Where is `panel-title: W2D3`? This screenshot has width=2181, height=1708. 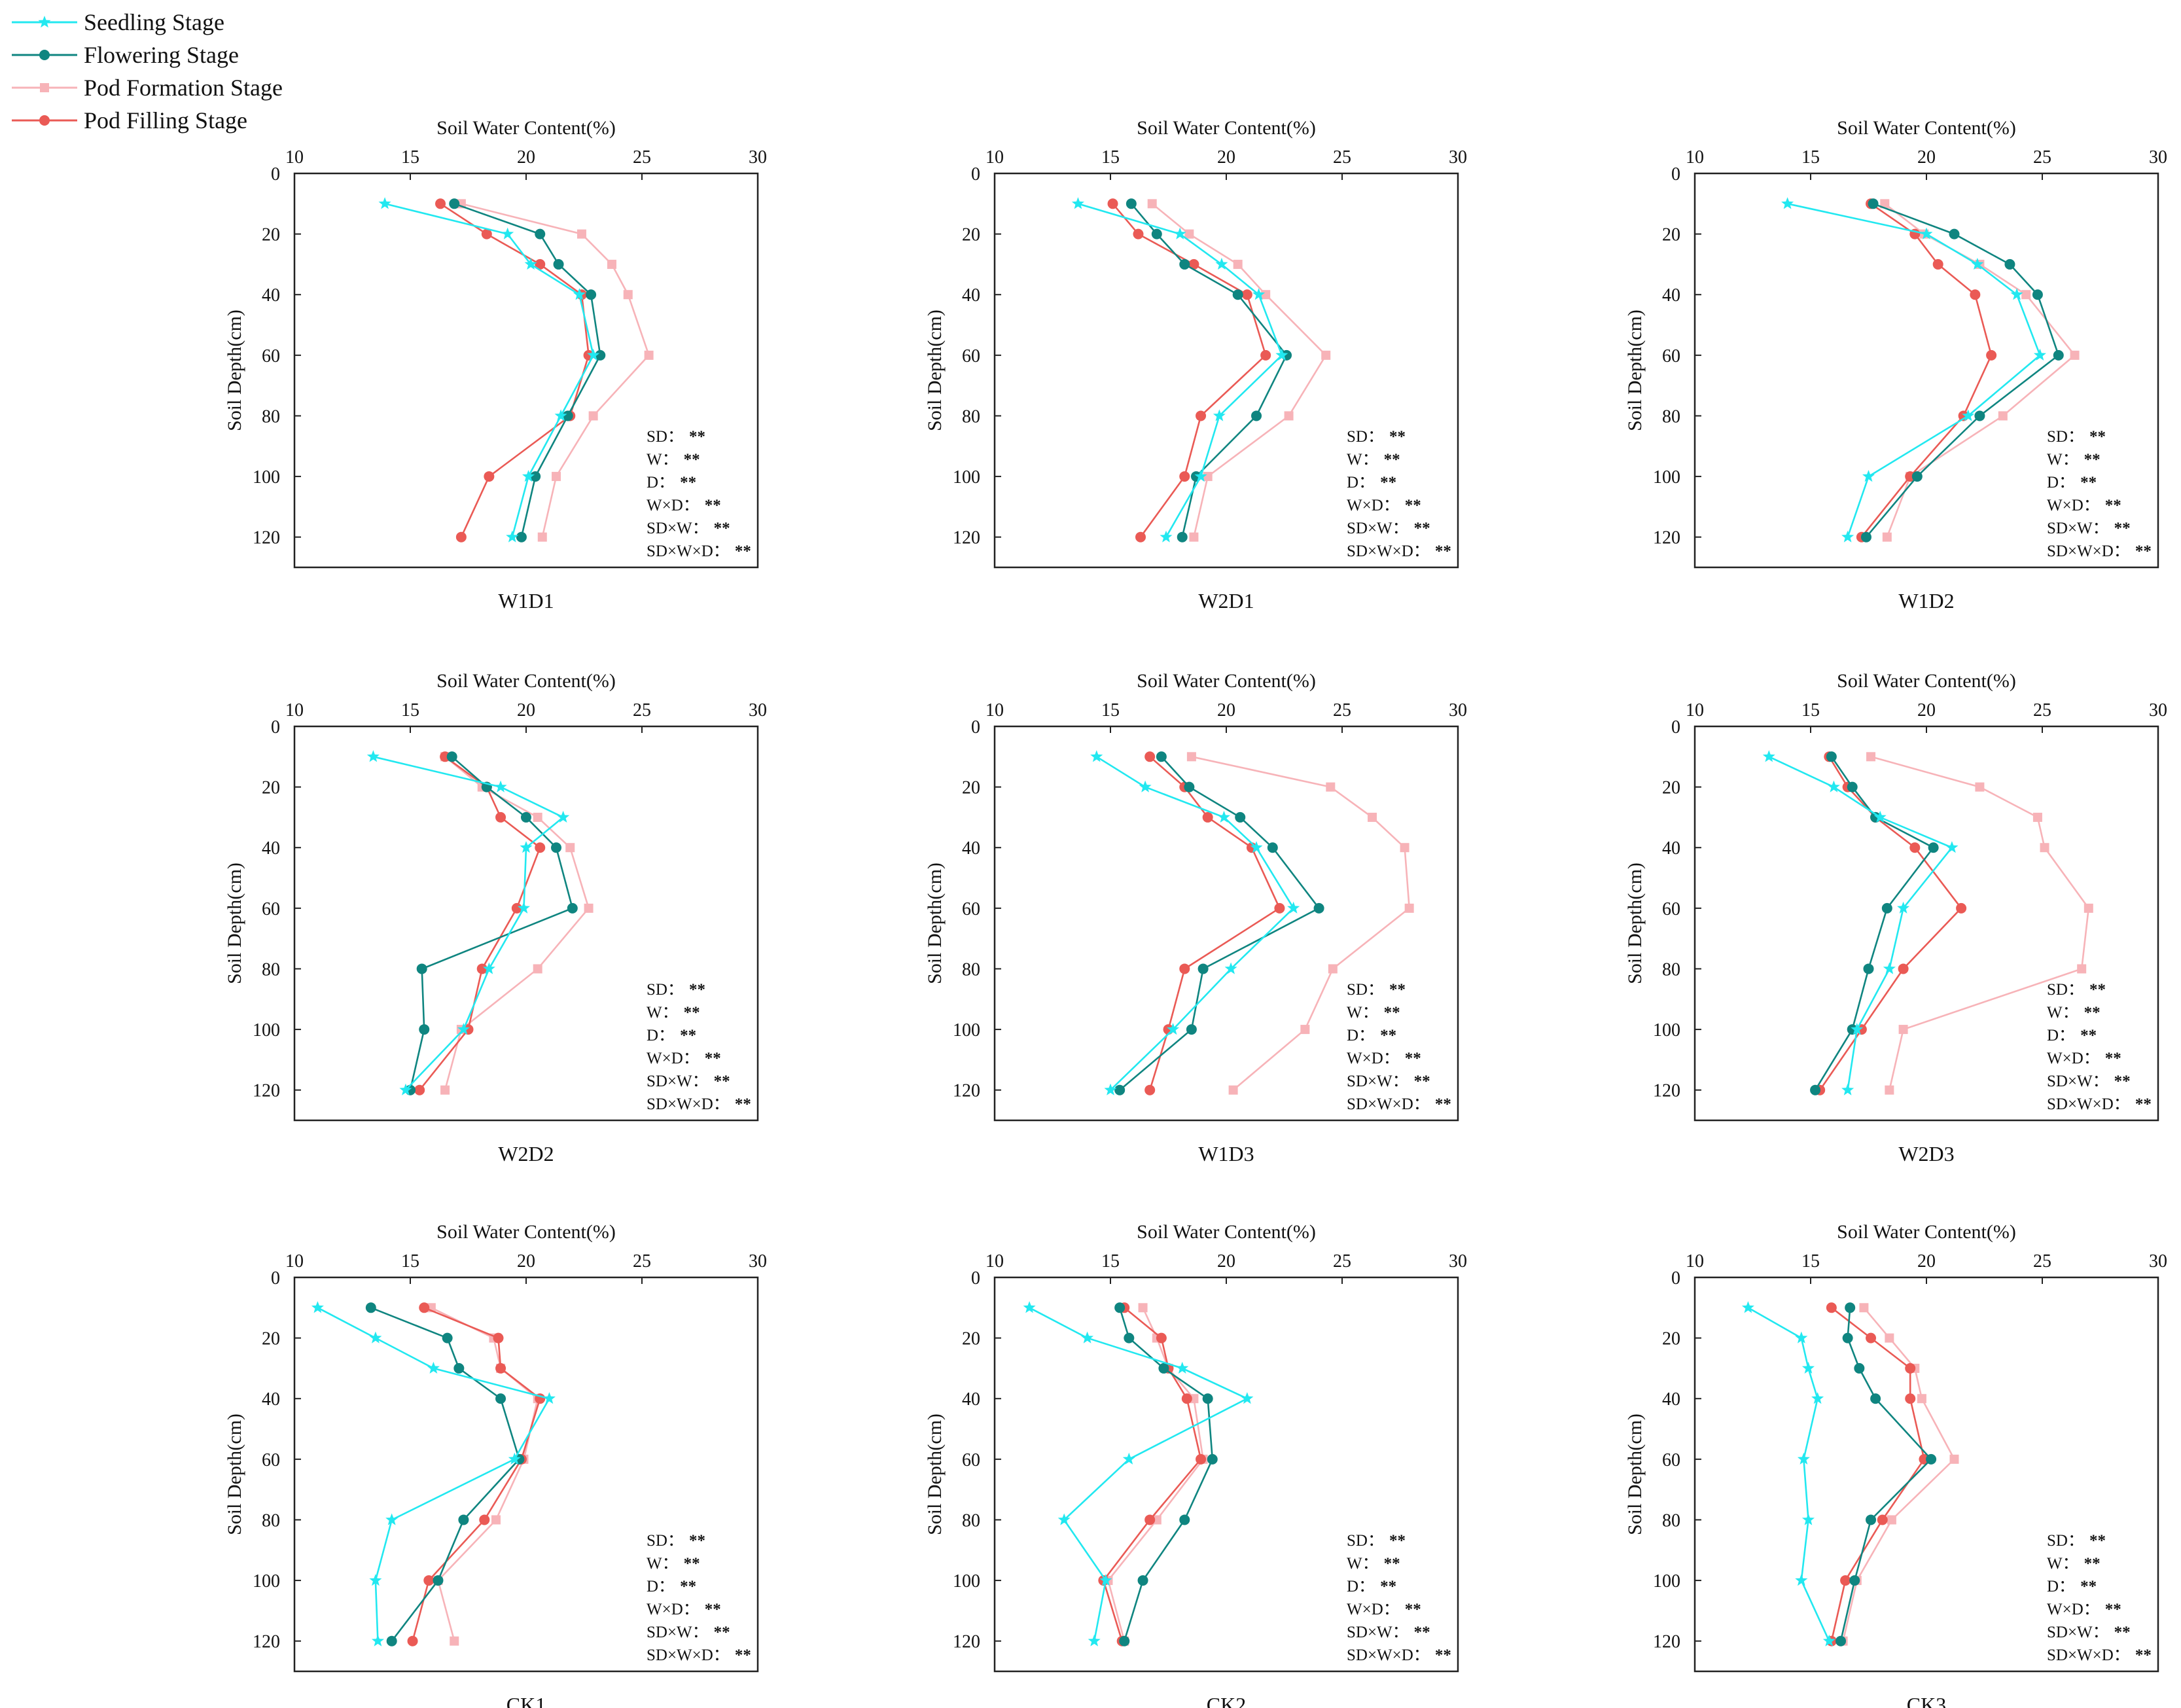 panel-title: W2D3 is located at coordinates (1926, 1153).